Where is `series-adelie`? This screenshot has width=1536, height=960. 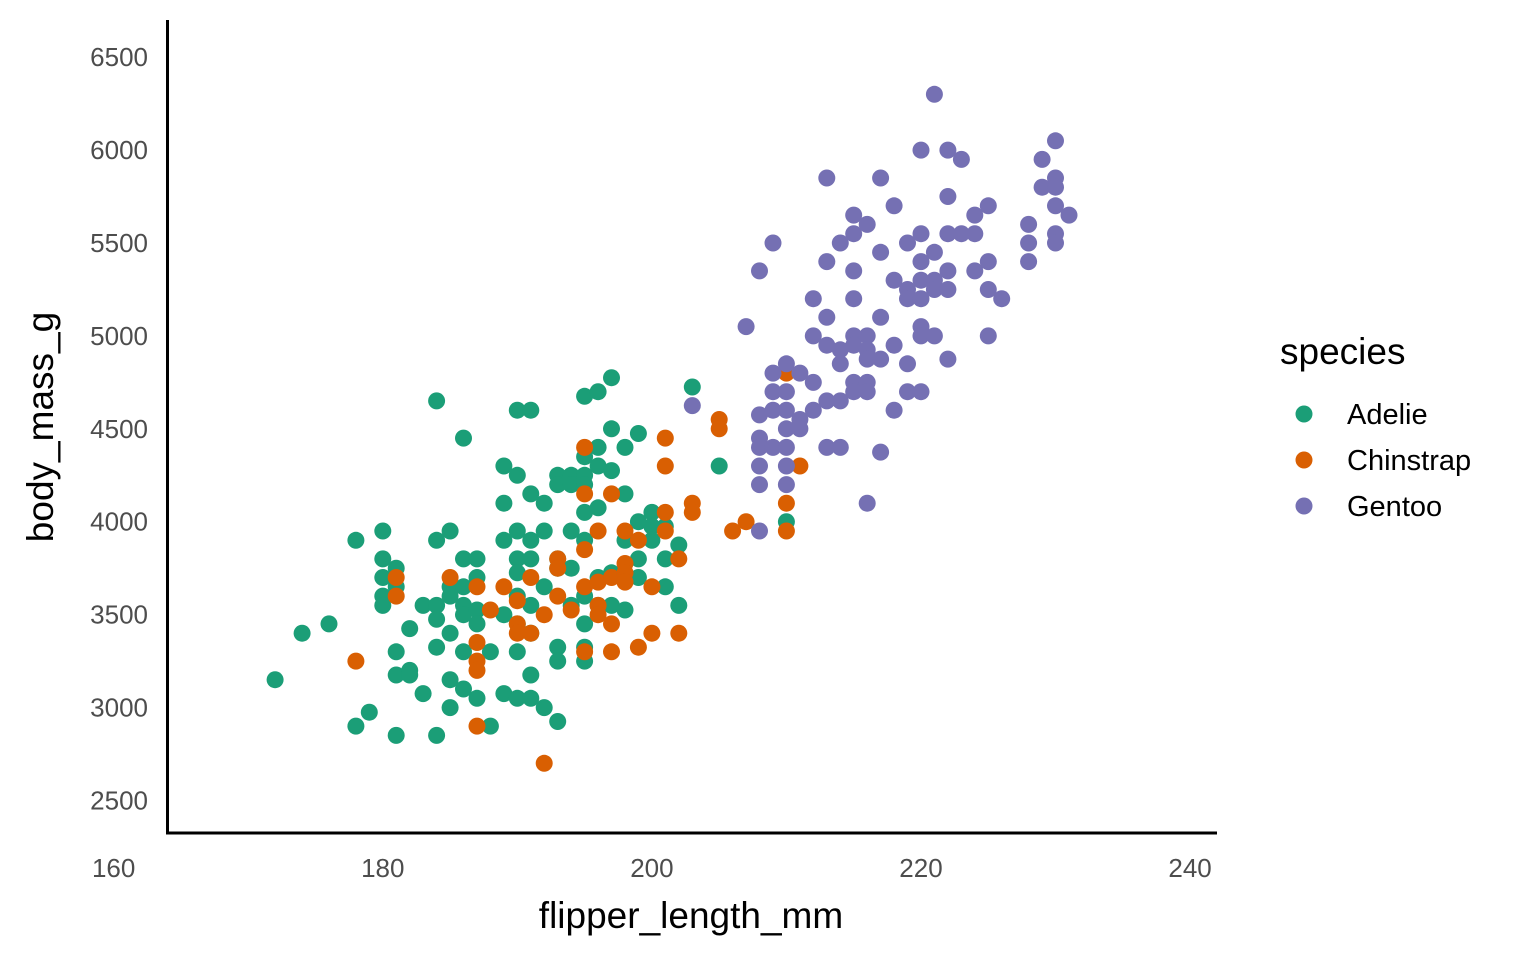 series-adelie is located at coordinates (530, 556).